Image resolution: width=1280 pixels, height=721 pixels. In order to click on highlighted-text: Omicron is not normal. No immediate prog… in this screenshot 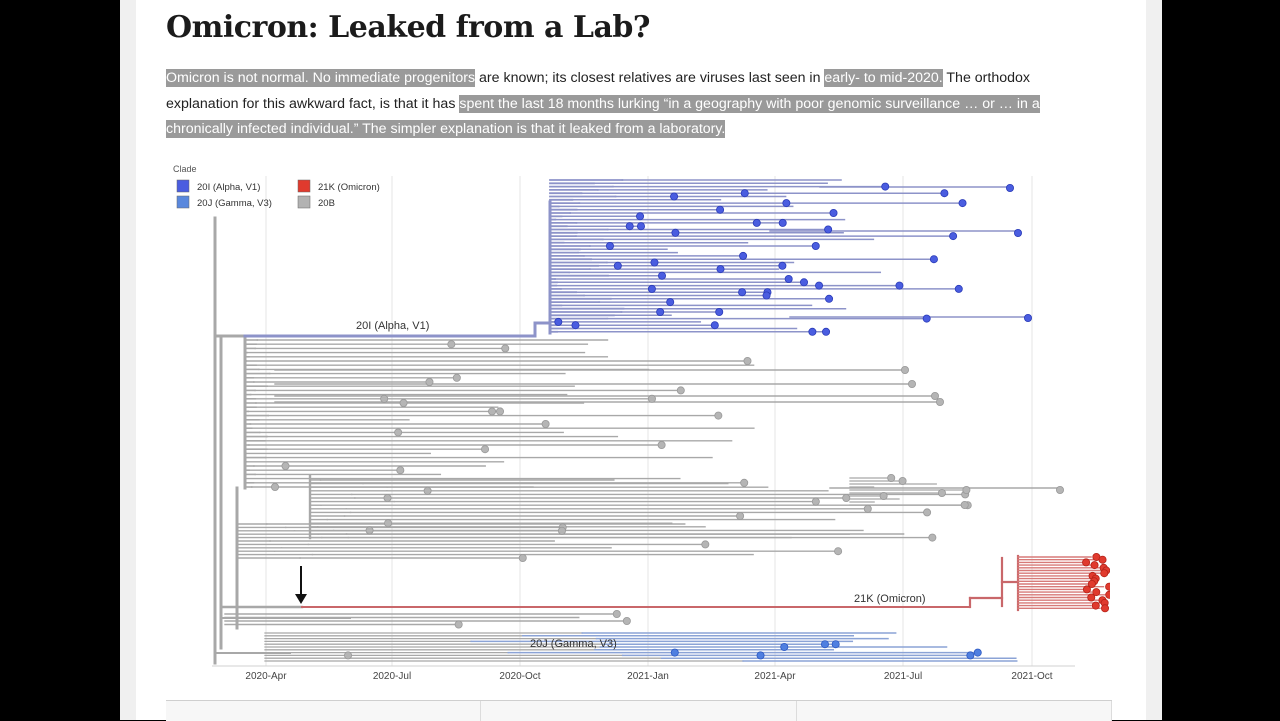, I will do `click(321, 78)`.